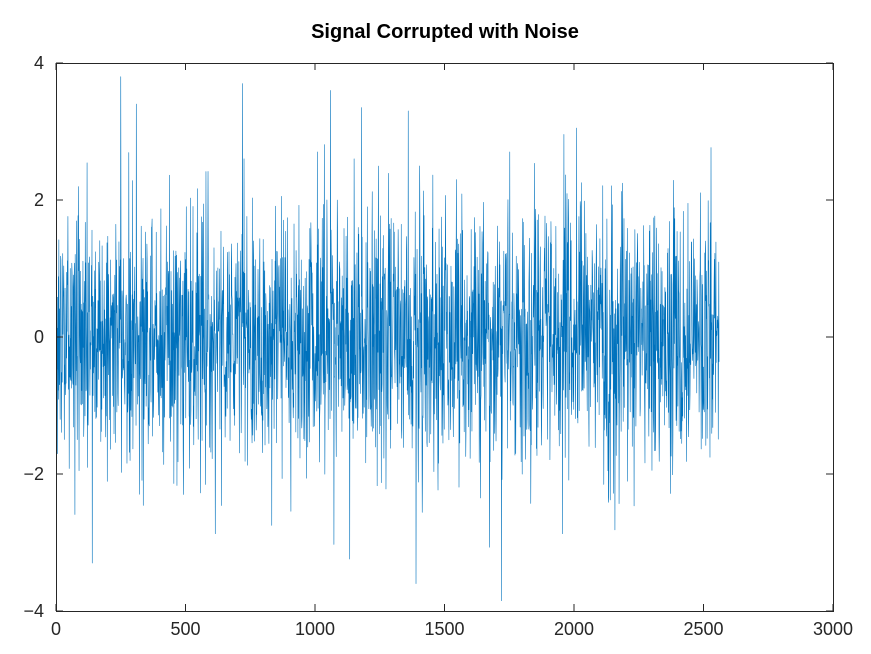 This screenshot has width=871, height=654. Describe the element at coordinates (185, 629) in the screenshot. I see `x-tick-label: 500` at that location.